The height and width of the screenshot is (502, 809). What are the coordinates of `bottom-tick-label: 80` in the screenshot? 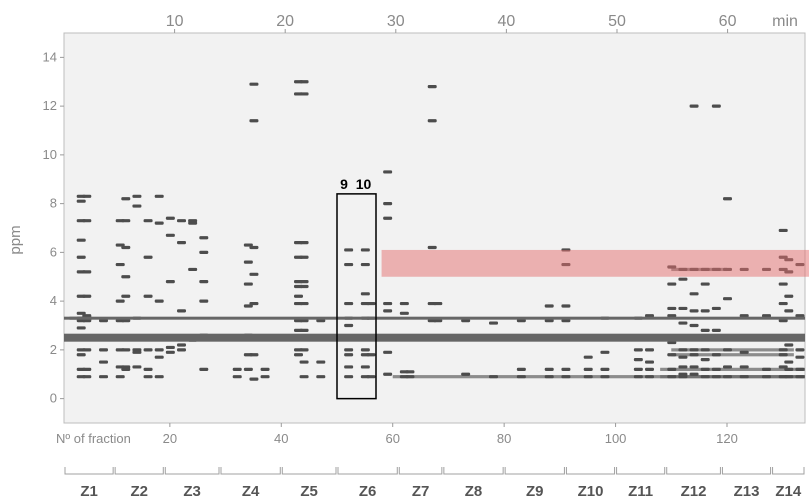 It's located at (504, 438).